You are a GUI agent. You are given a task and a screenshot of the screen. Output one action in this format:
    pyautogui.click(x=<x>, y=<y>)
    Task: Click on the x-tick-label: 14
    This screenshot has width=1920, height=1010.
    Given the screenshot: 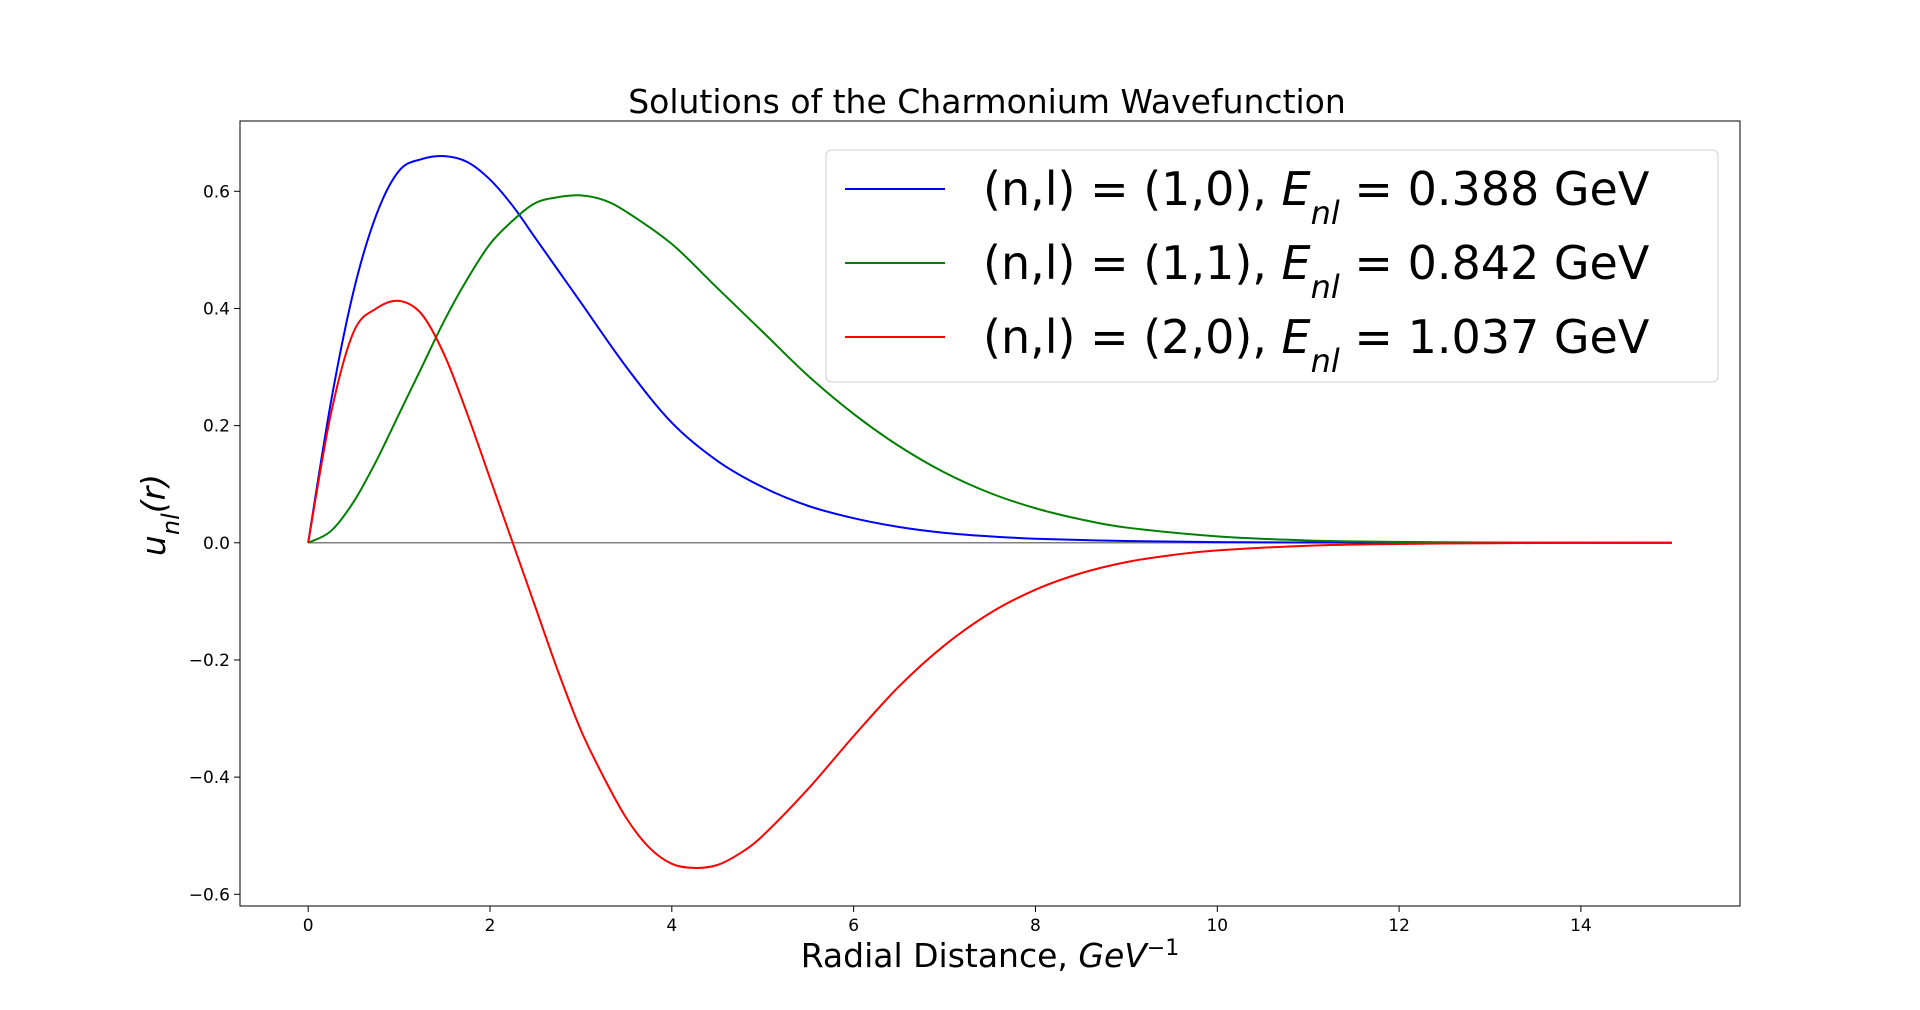 What is the action you would take?
    pyautogui.click(x=1581, y=926)
    